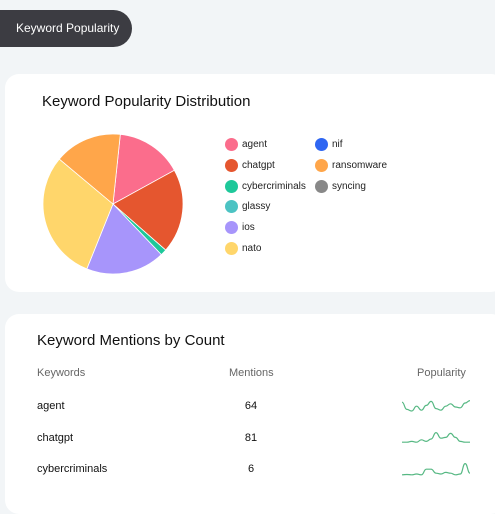 This screenshot has width=495, height=514. What do you see at coordinates (255, 144) in the screenshot?
I see `legend-label: agent` at bounding box center [255, 144].